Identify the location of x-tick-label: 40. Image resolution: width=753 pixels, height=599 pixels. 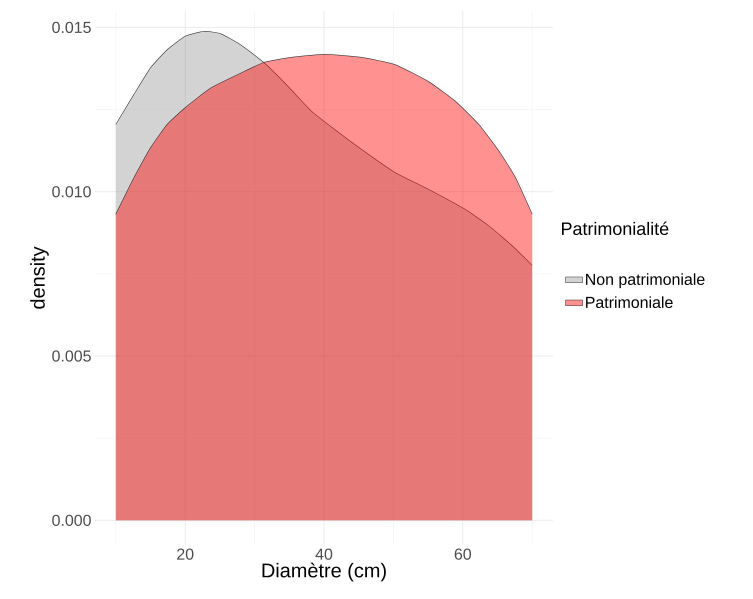
(324, 554).